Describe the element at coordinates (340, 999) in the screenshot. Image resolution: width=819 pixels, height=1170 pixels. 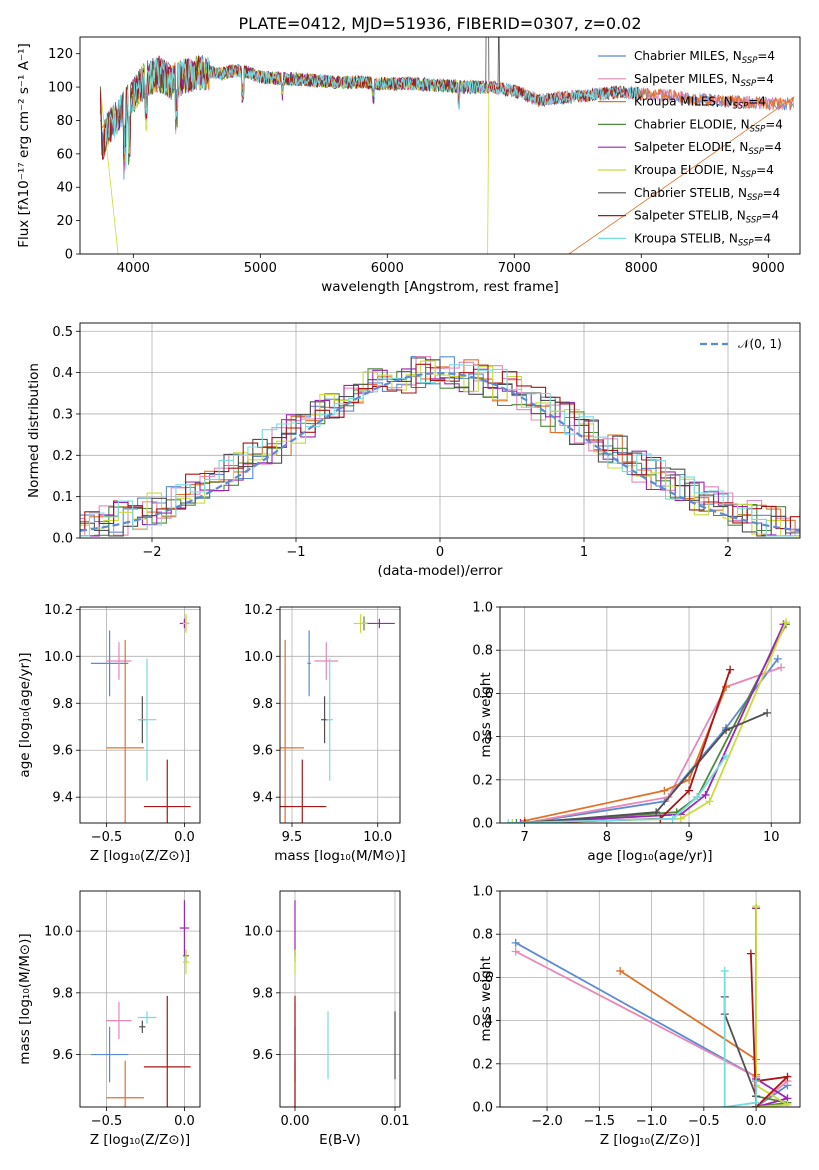
I see `mass_vs_EBV-frame` at that location.